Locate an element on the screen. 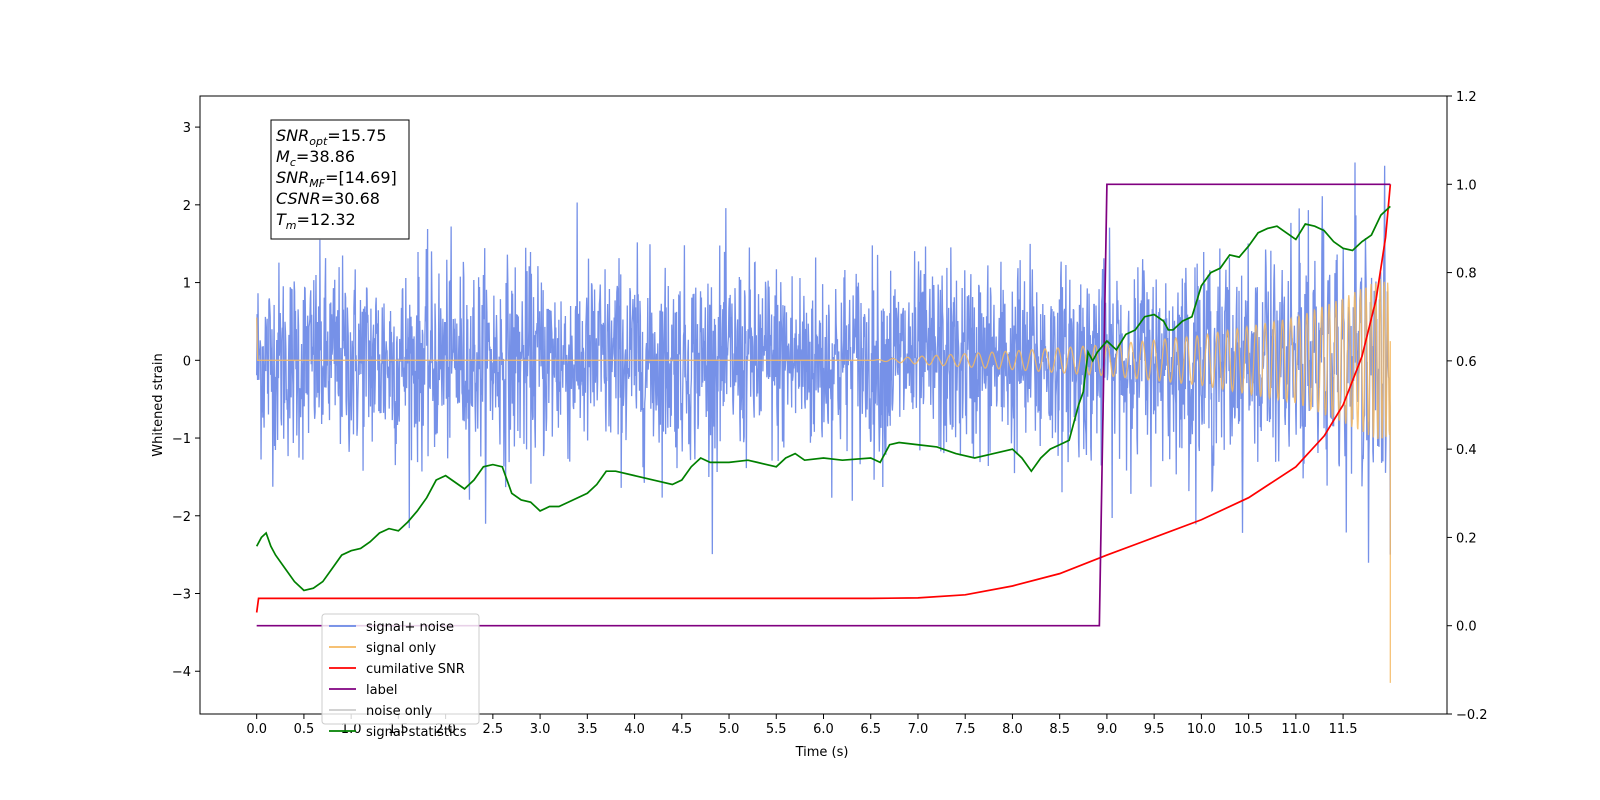 The height and width of the screenshot is (800, 1600). info-box-line: CSNR=30.68 is located at coordinates (328, 198).